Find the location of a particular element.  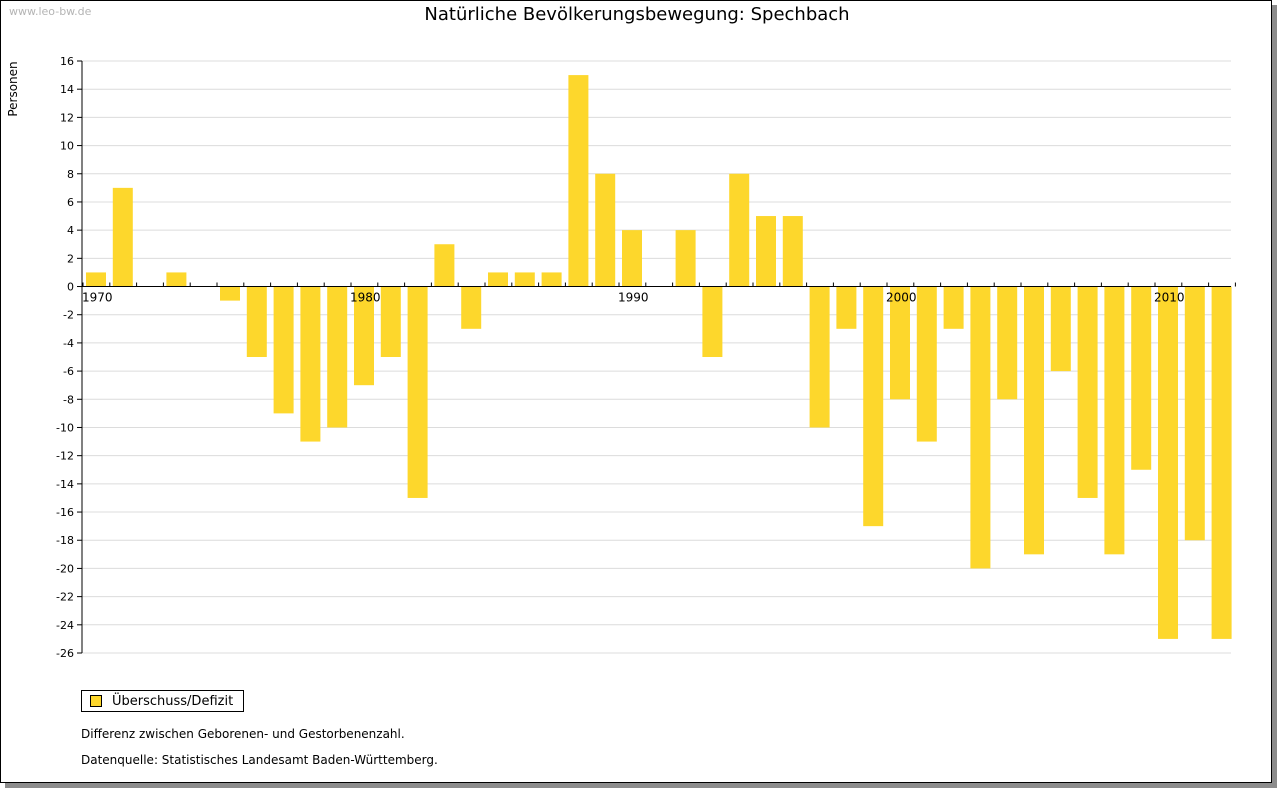

y-tick-label: 0 is located at coordinates (70, 287).